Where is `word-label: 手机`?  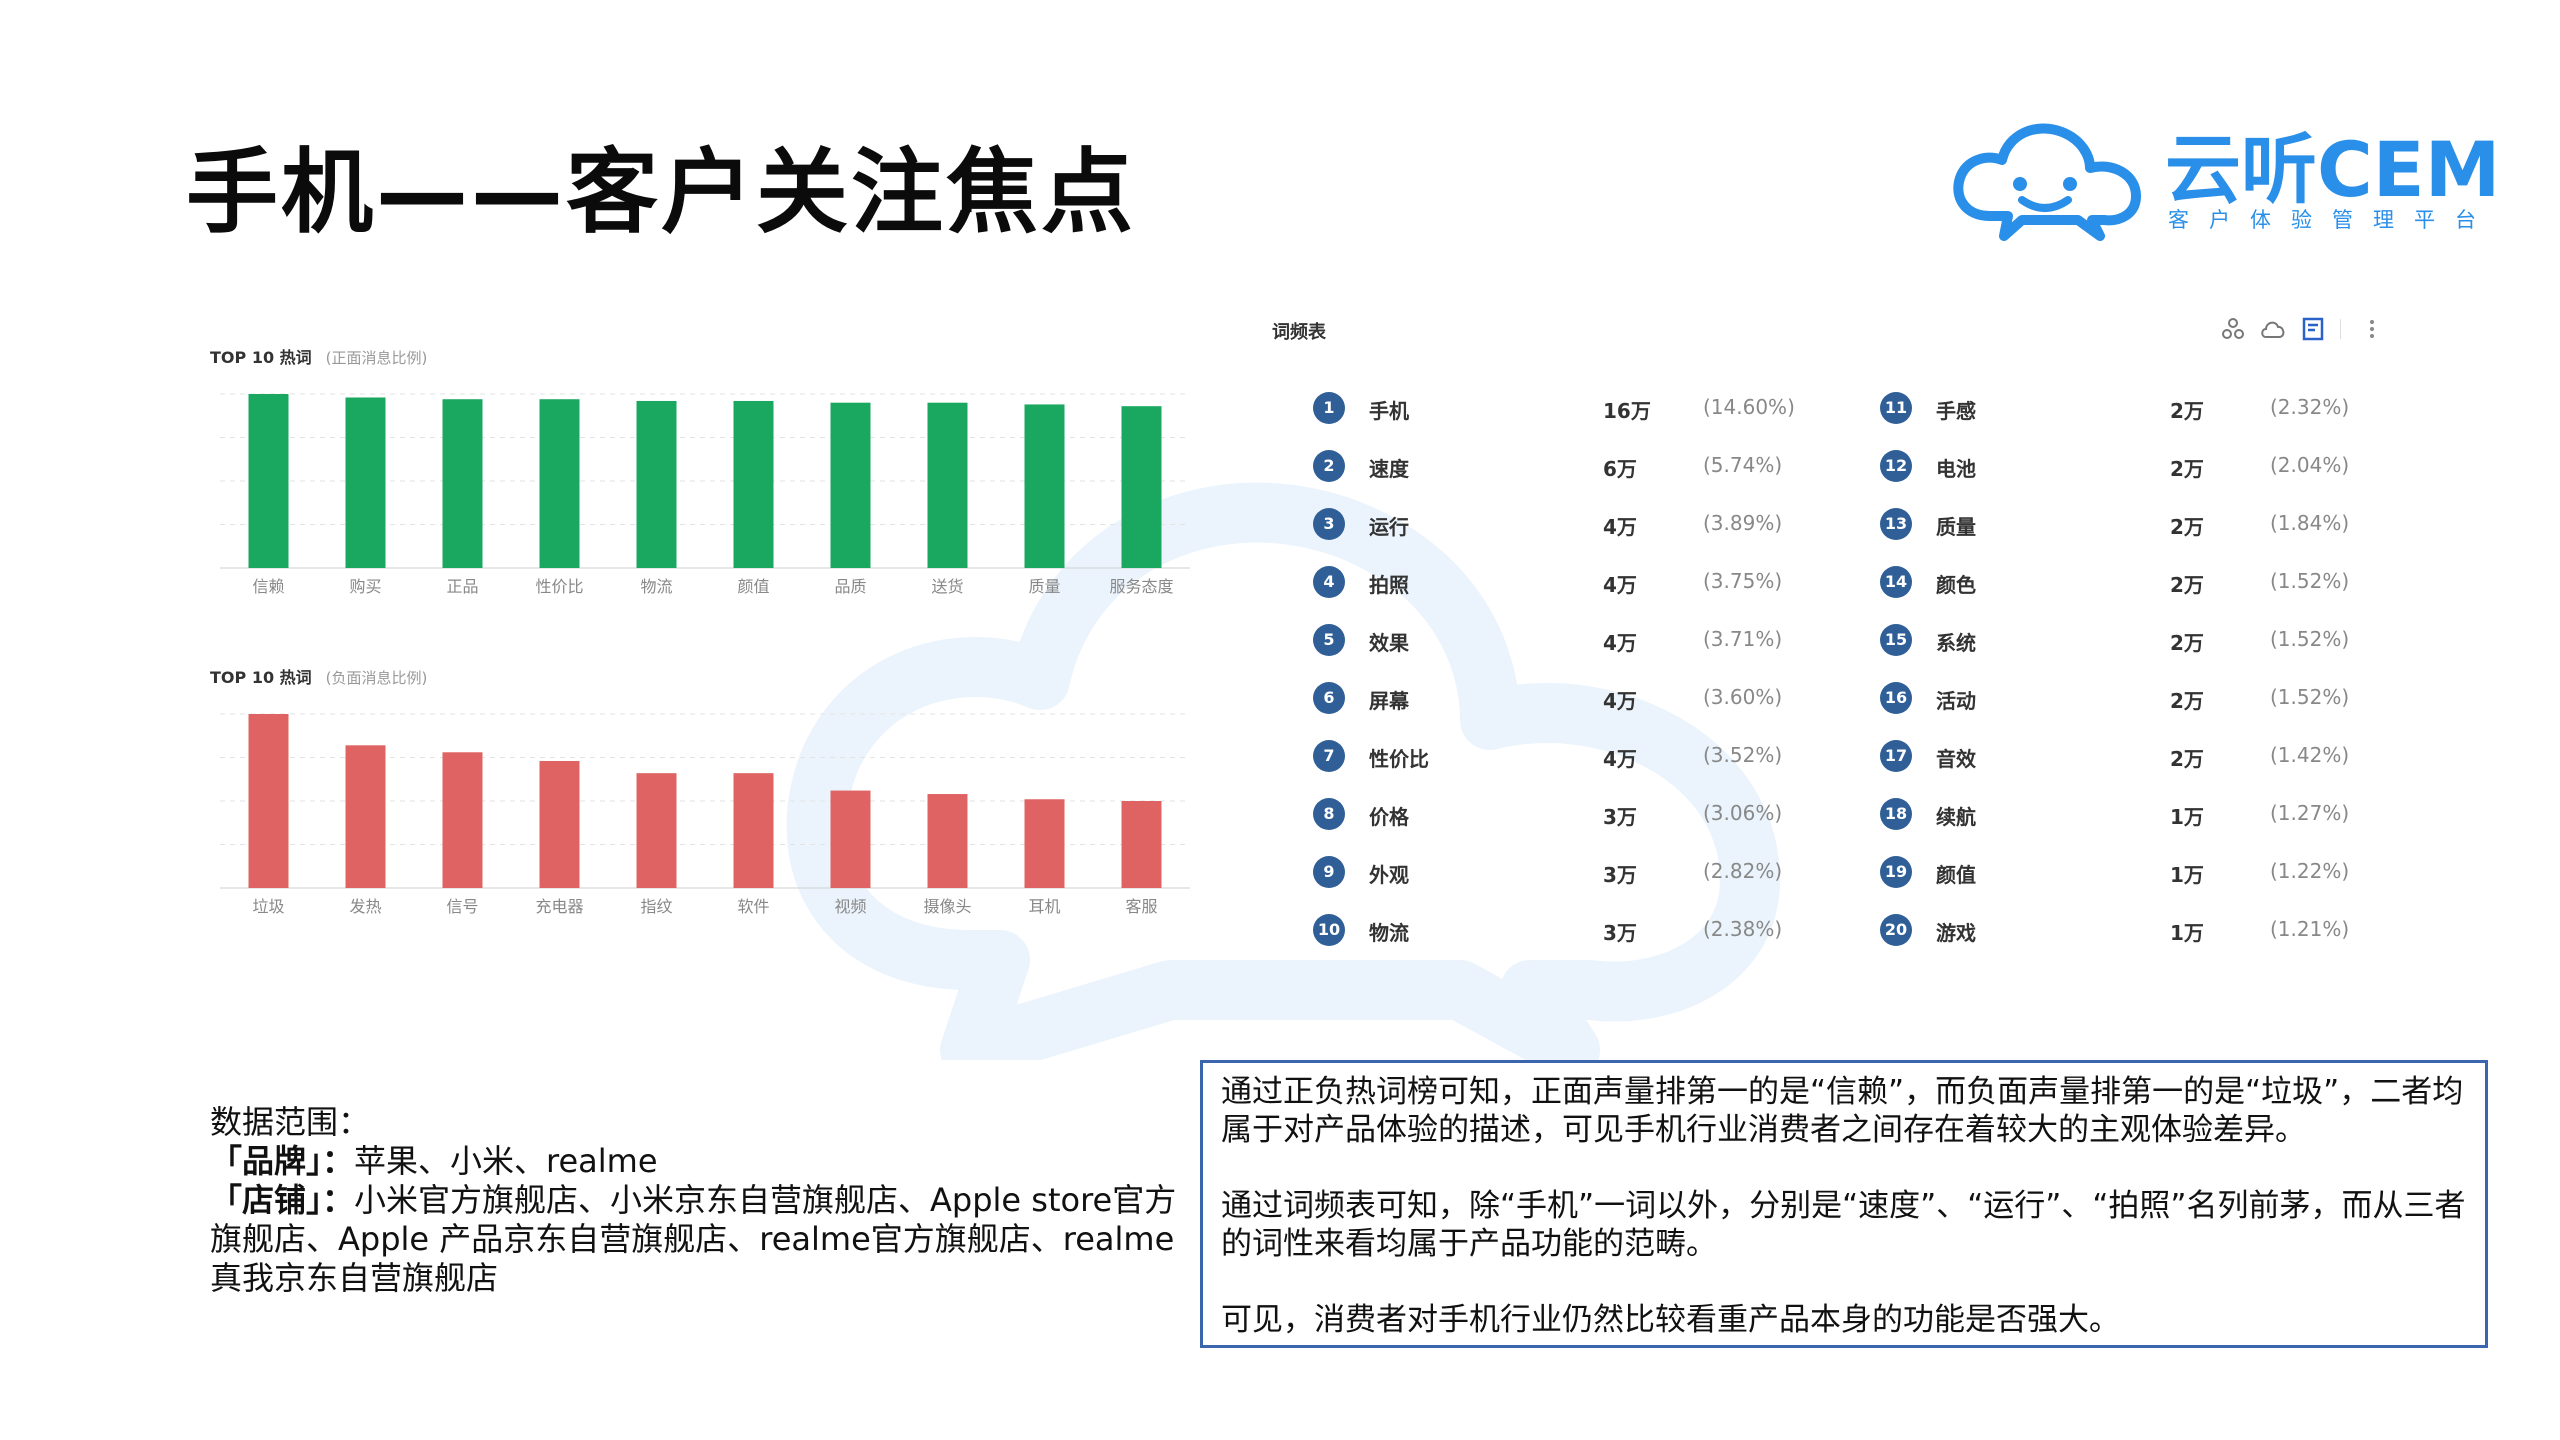
word-label: 手机 is located at coordinates (1389, 411).